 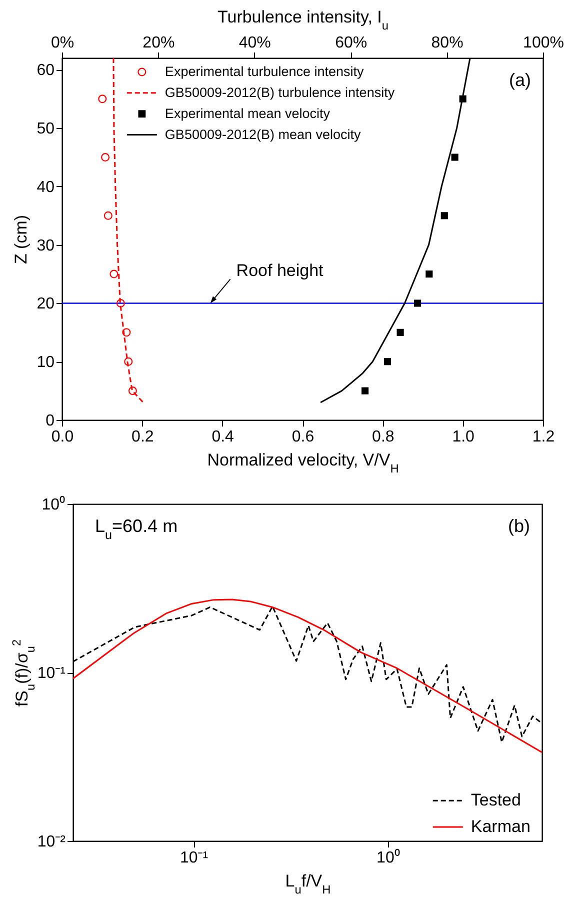 What do you see at coordinates (45, 245) in the screenshot?
I see `y-tick-label: 30` at bounding box center [45, 245].